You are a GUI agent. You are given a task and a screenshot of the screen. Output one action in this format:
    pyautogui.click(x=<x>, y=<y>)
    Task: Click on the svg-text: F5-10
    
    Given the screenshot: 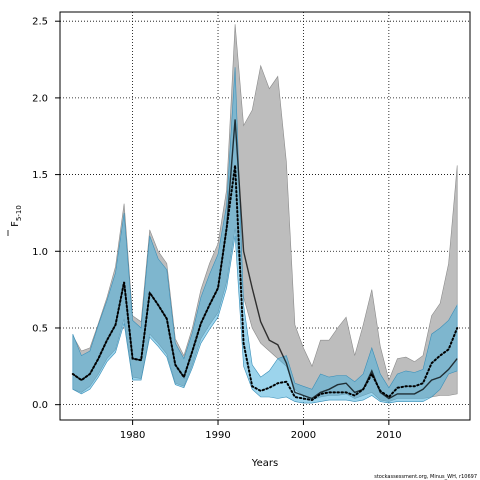 What is the action you would take?
    pyautogui.click(x=16, y=216)
    